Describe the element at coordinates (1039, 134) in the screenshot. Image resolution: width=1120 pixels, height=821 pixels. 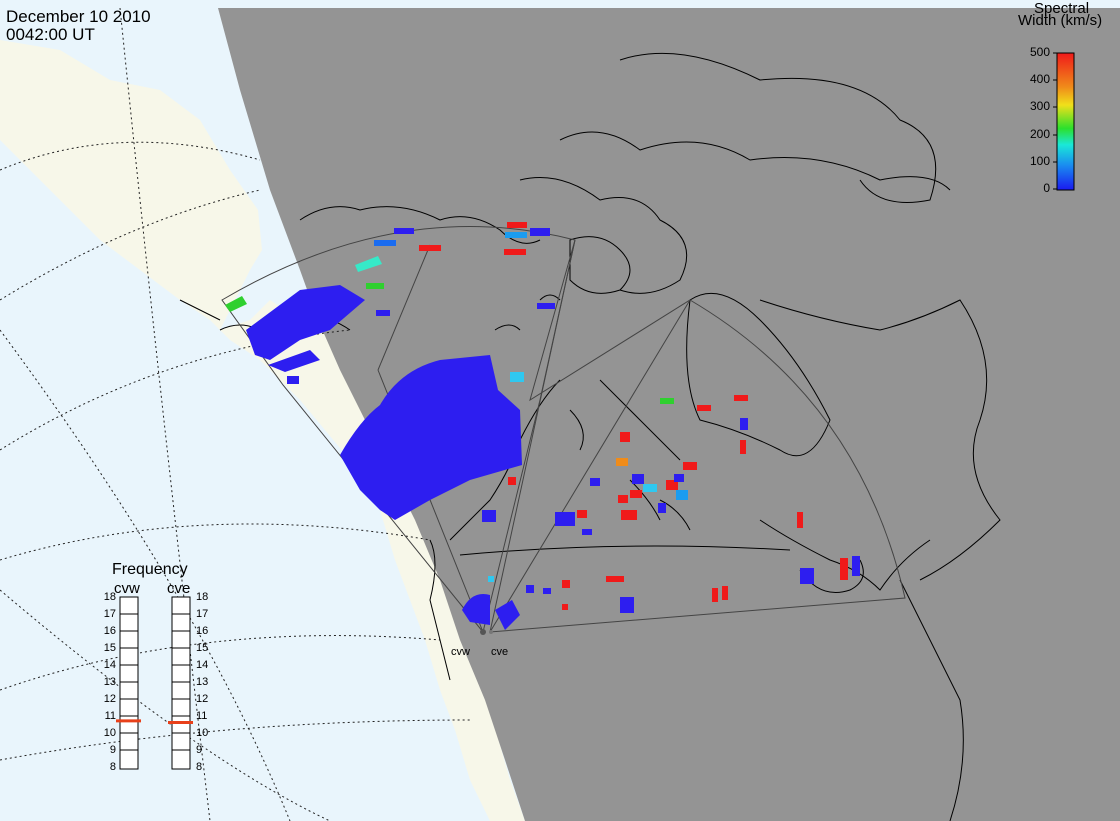
I see `colorbar-tick-label: 200` at that location.